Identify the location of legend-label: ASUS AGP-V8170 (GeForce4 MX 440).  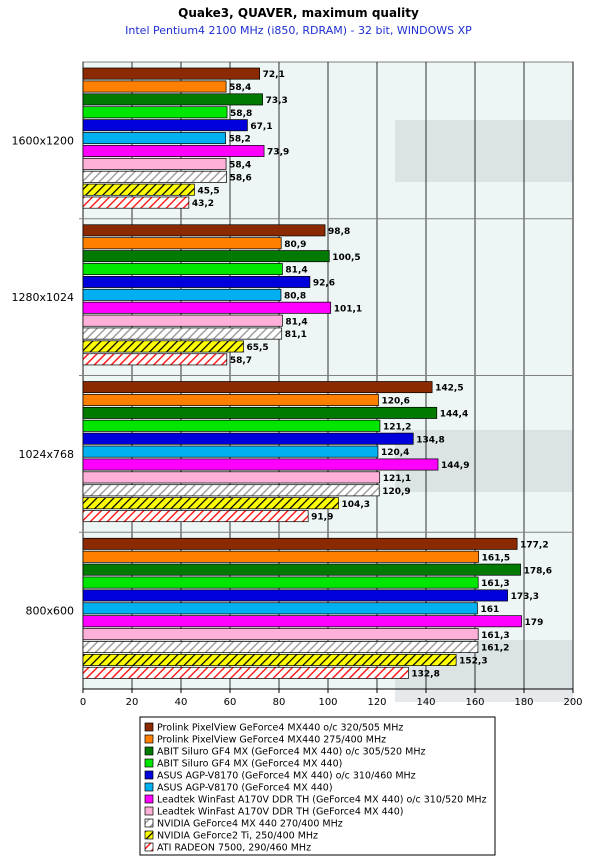
(245, 788).